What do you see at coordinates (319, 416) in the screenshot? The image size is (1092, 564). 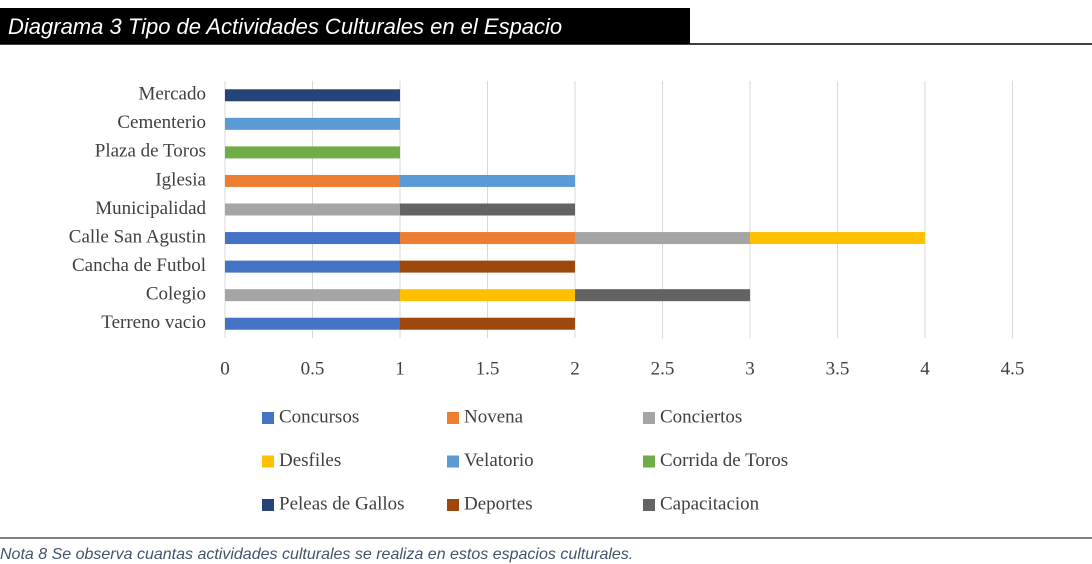 I see `legend-label: Concursos` at bounding box center [319, 416].